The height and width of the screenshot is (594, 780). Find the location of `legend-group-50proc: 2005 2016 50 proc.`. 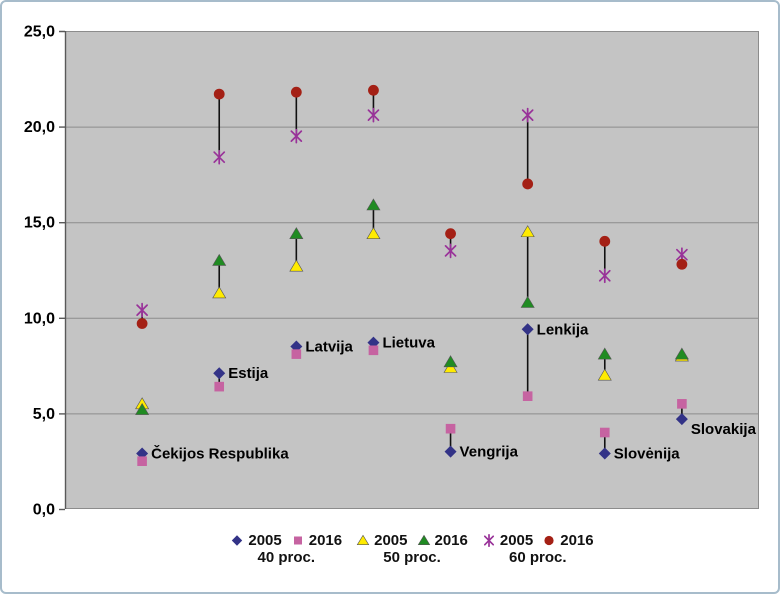

legend-group-50proc: 2005 2016 50 proc. is located at coordinates (412, 549).